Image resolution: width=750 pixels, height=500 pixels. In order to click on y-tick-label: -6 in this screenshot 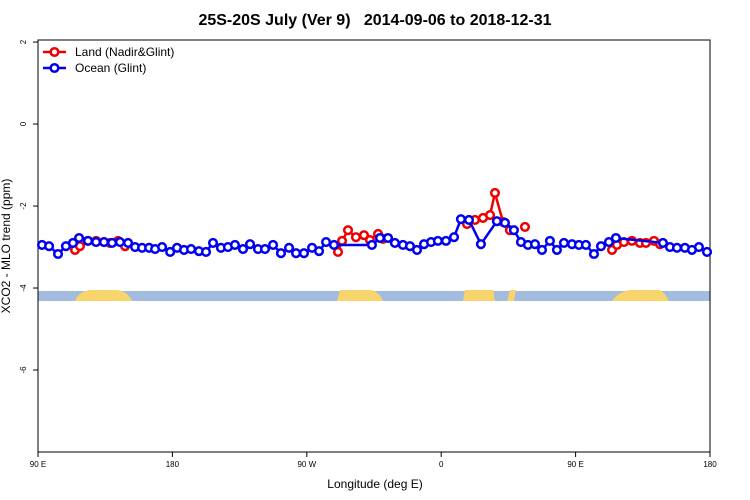, I will do `click(23, 370)`.